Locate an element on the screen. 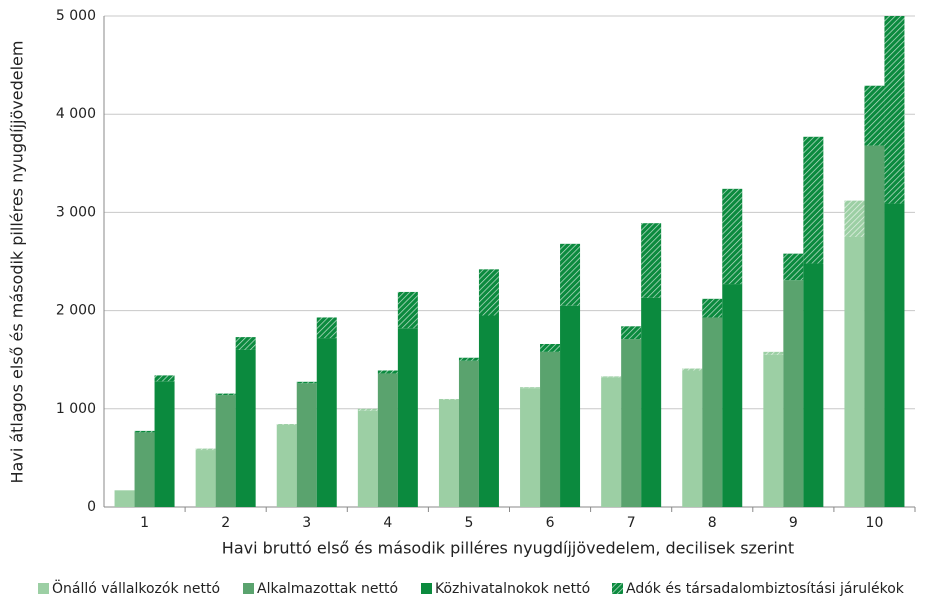 This screenshot has height=601, width=926. x-tick-label: 3 is located at coordinates (306, 523).